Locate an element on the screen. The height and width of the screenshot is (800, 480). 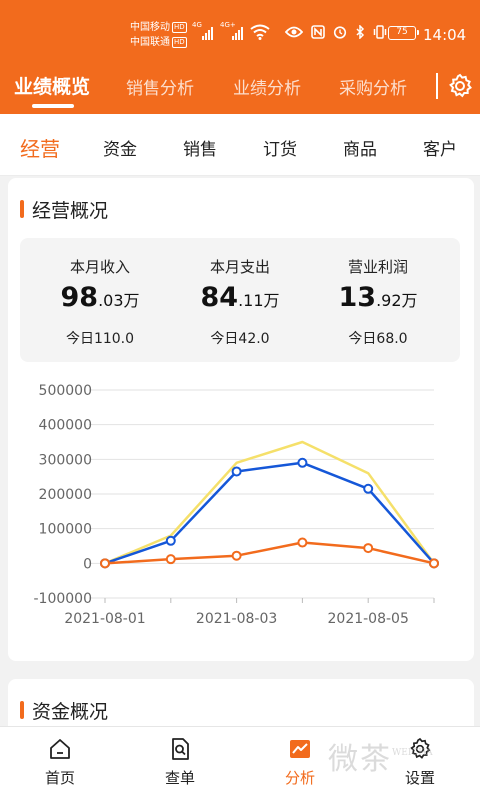
home-icon is located at coordinates (60, 749).